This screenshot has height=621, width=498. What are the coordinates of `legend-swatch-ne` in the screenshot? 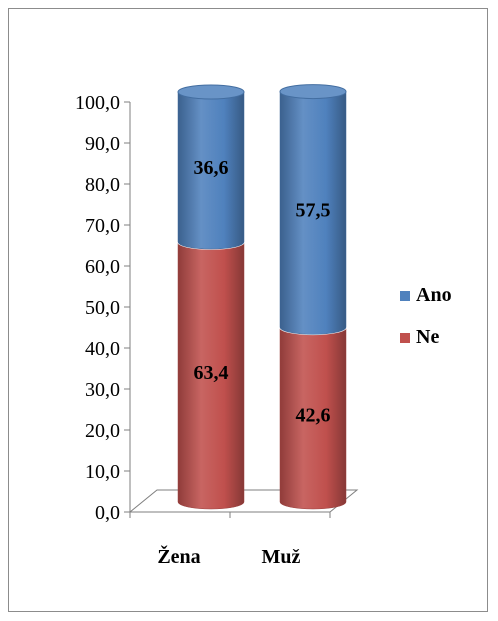 It's located at (405, 338).